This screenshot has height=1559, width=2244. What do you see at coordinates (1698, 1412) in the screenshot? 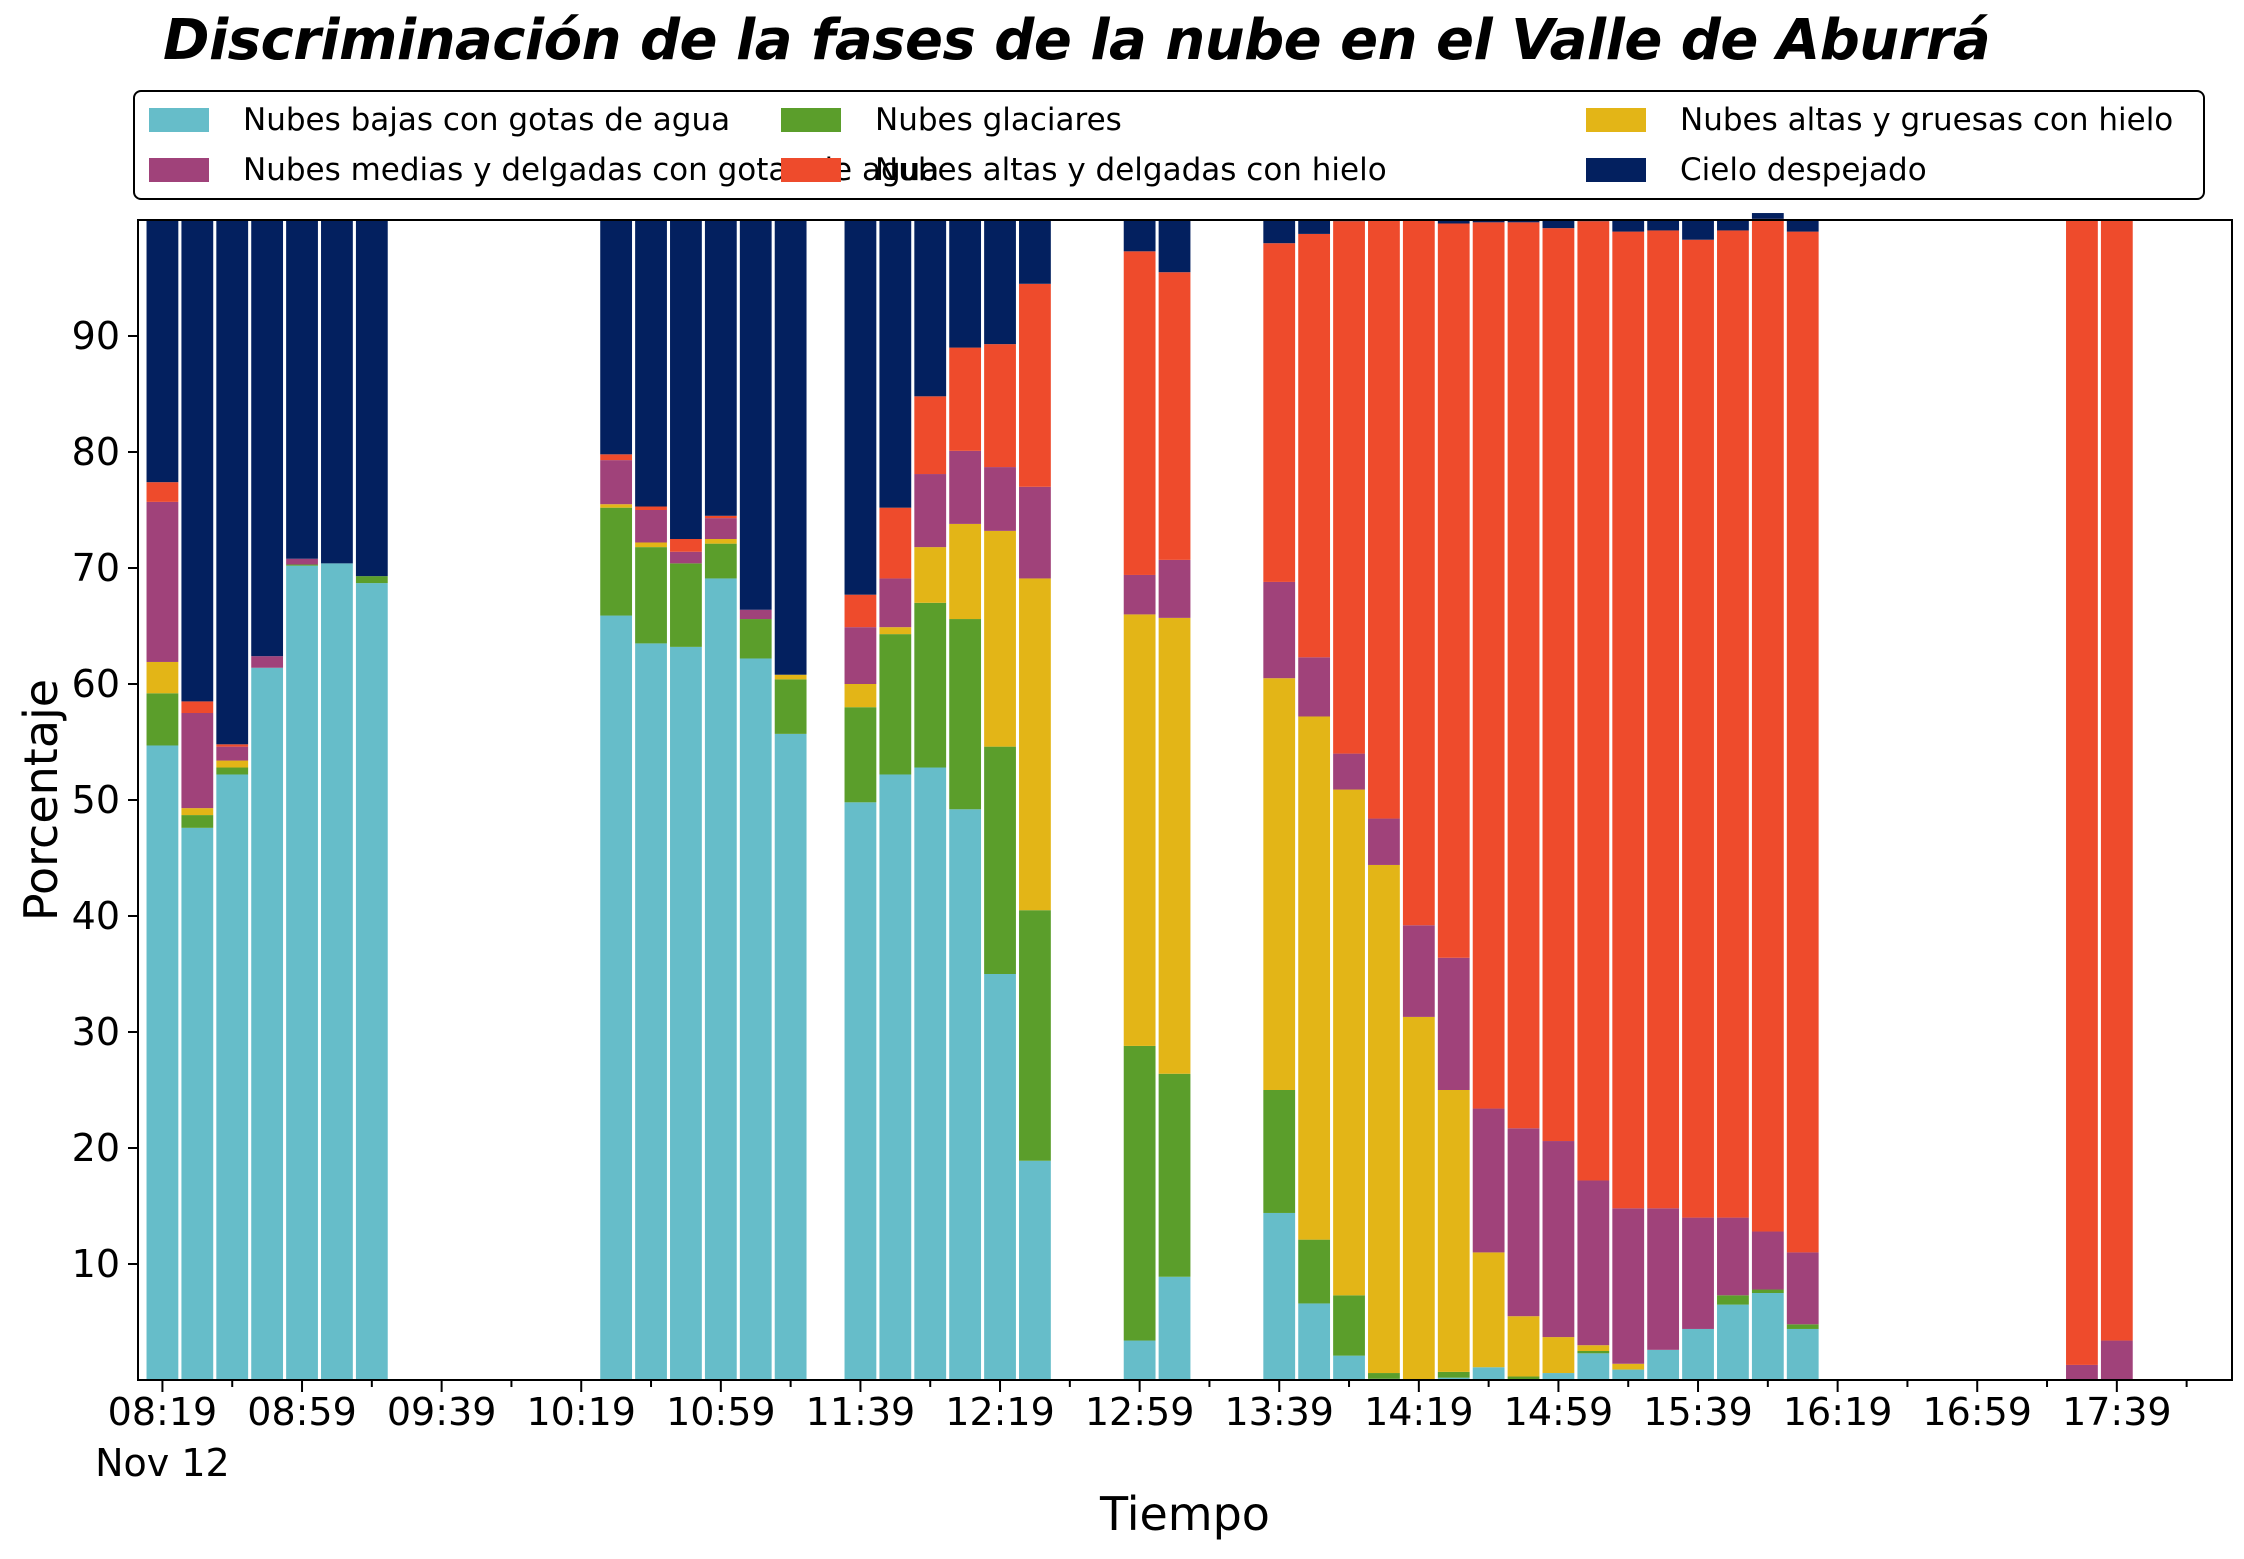
I see `x-tick-label: 15:39` at bounding box center [1698, 1412].